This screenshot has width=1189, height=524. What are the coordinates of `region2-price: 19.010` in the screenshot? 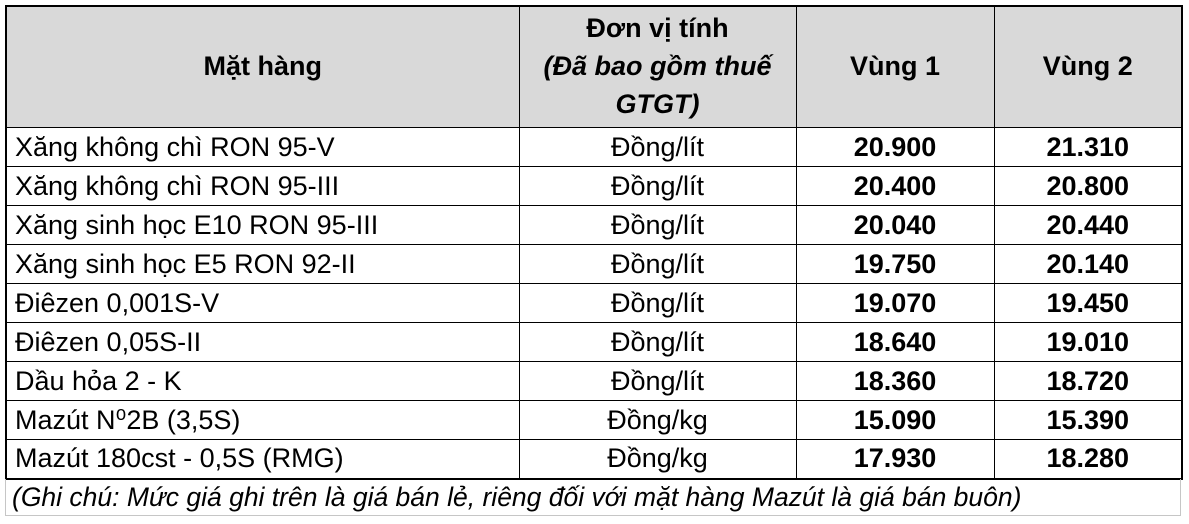 It's located at (1088, 342).